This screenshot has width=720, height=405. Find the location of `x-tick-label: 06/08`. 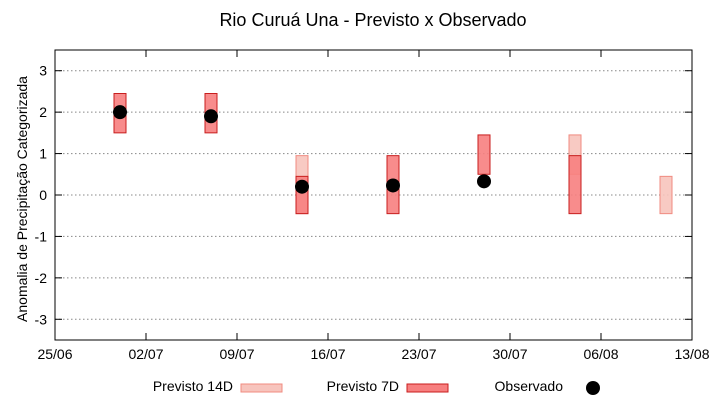

x-tick-label: 06/08 is located at coordinates (600, 354).